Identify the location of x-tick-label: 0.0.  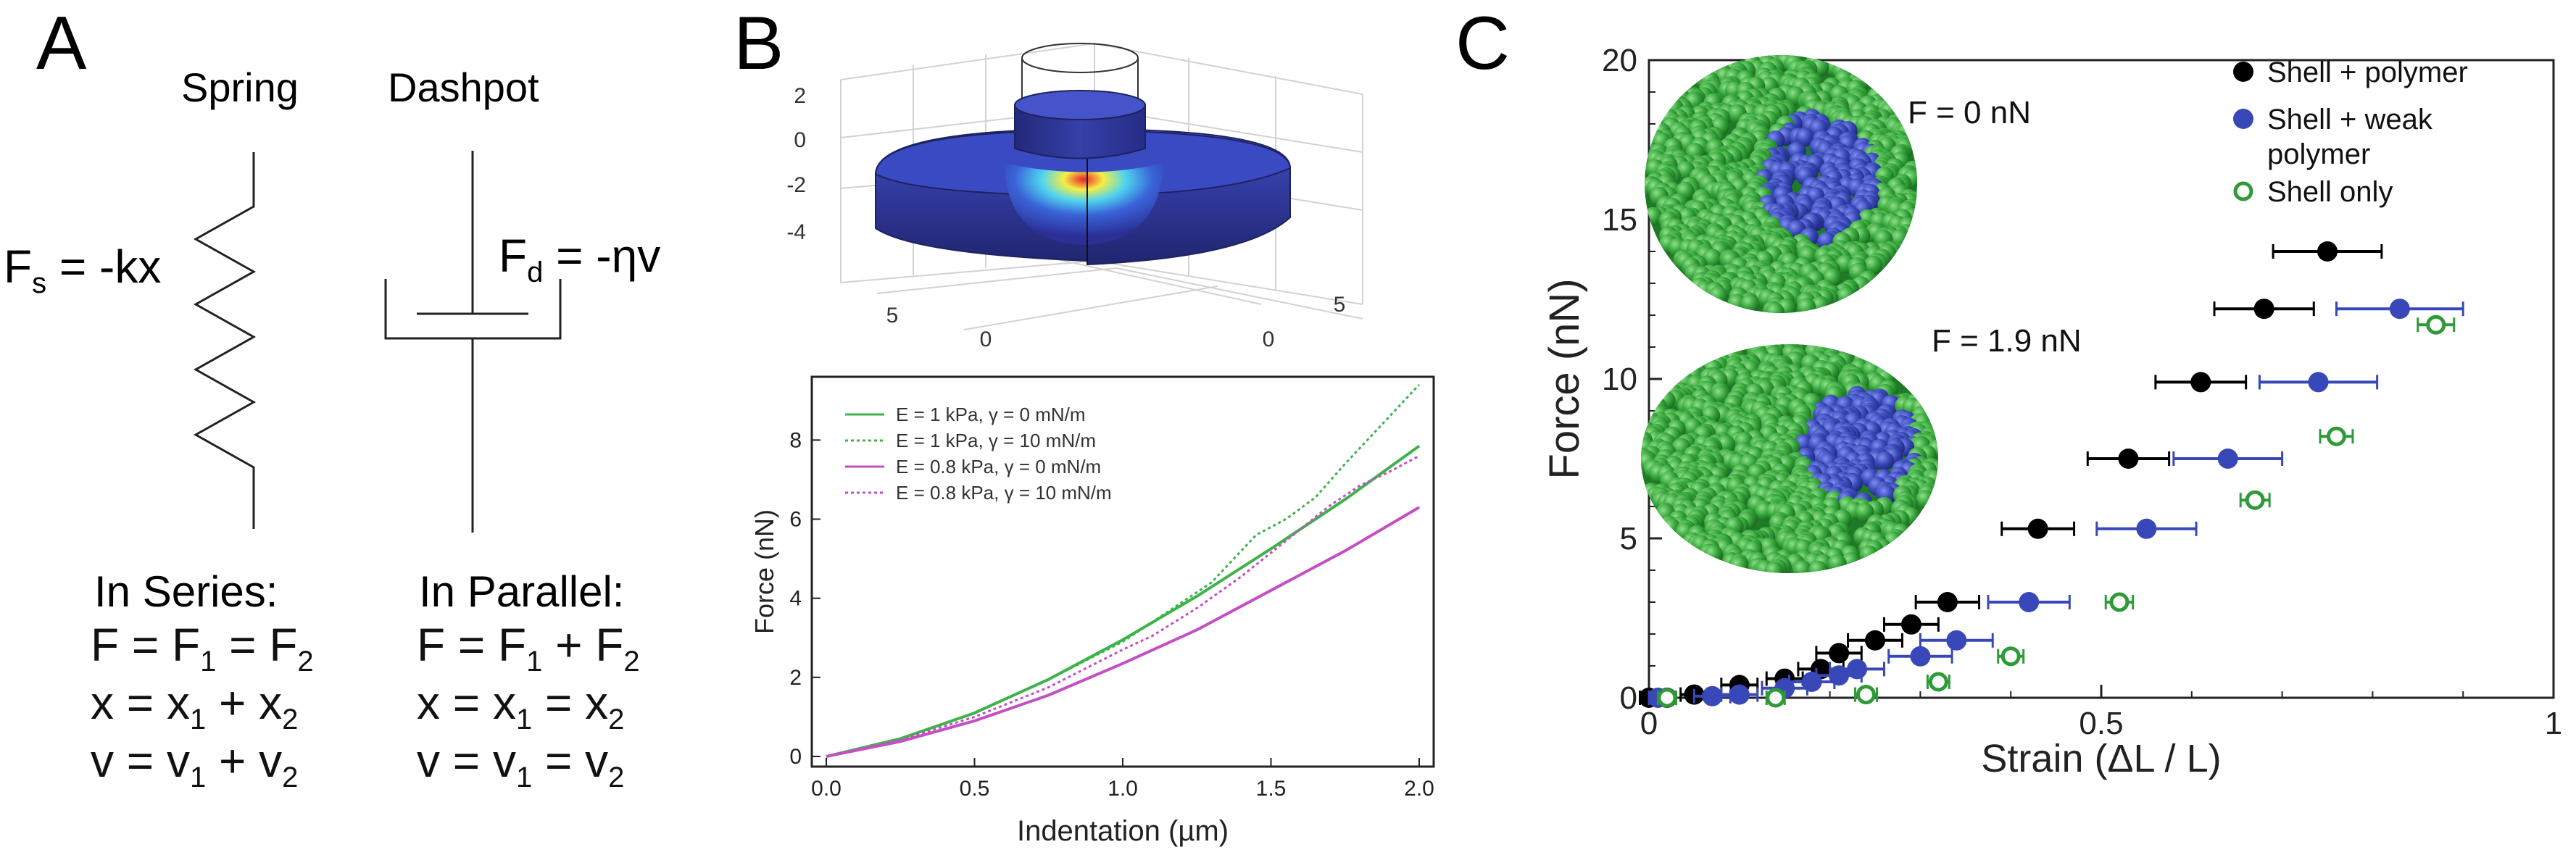
(826, 789).